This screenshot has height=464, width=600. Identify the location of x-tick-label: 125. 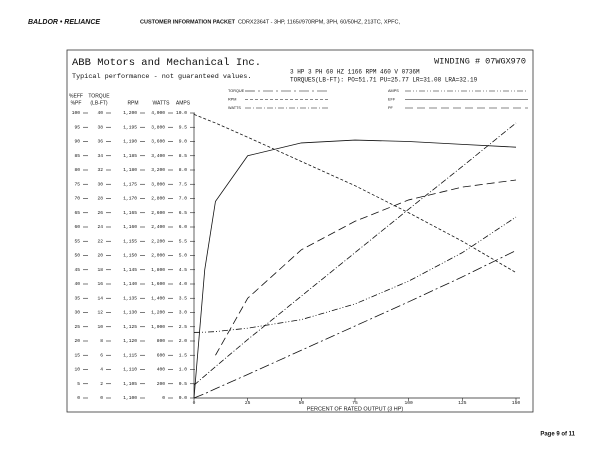
(462, 403).